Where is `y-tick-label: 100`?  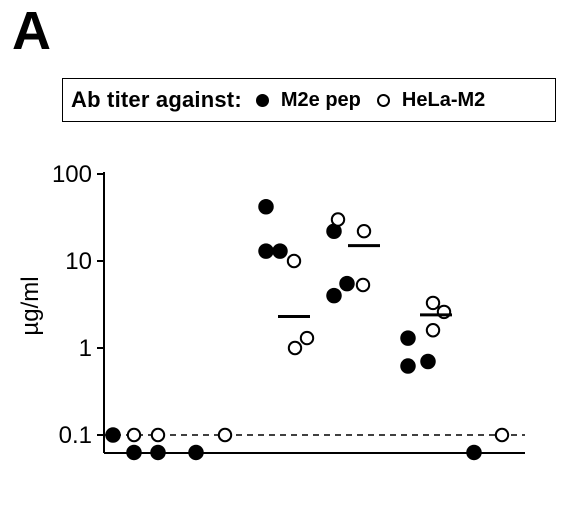
y-tick-label: 100 is located at coordinates (72, 174).